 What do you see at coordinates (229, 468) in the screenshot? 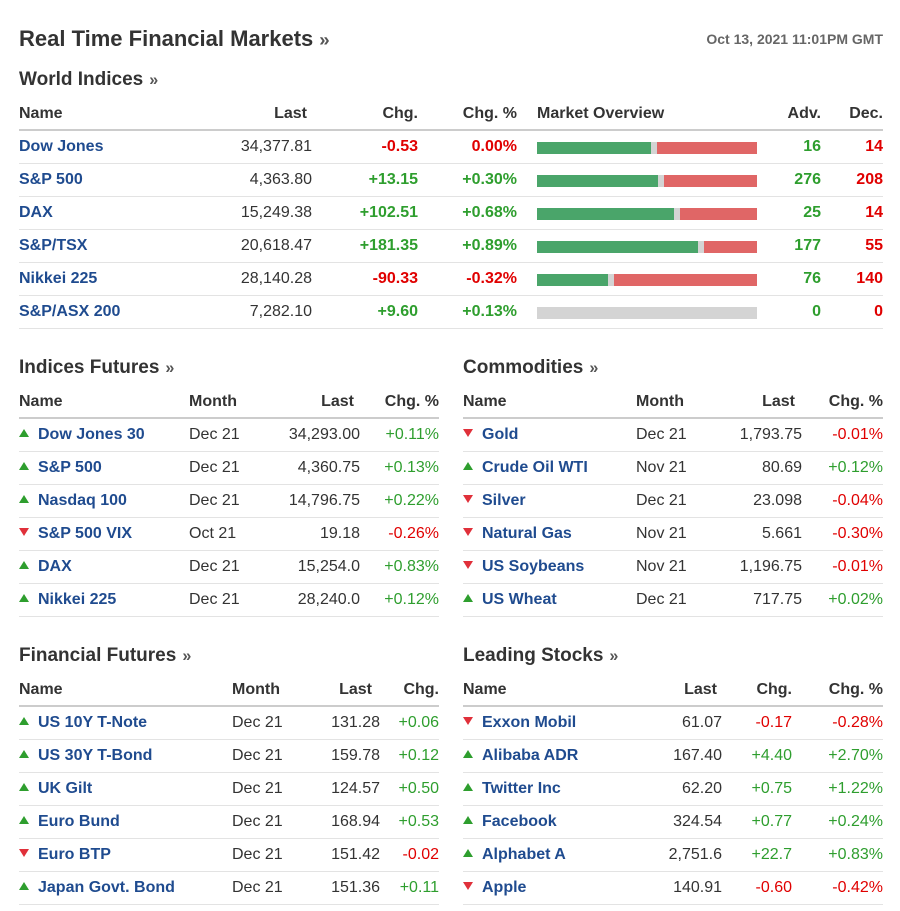
I see `table-row: S&P 500 Dec 21 4,360.75 +0.13%` at bounding box center [229, 468].